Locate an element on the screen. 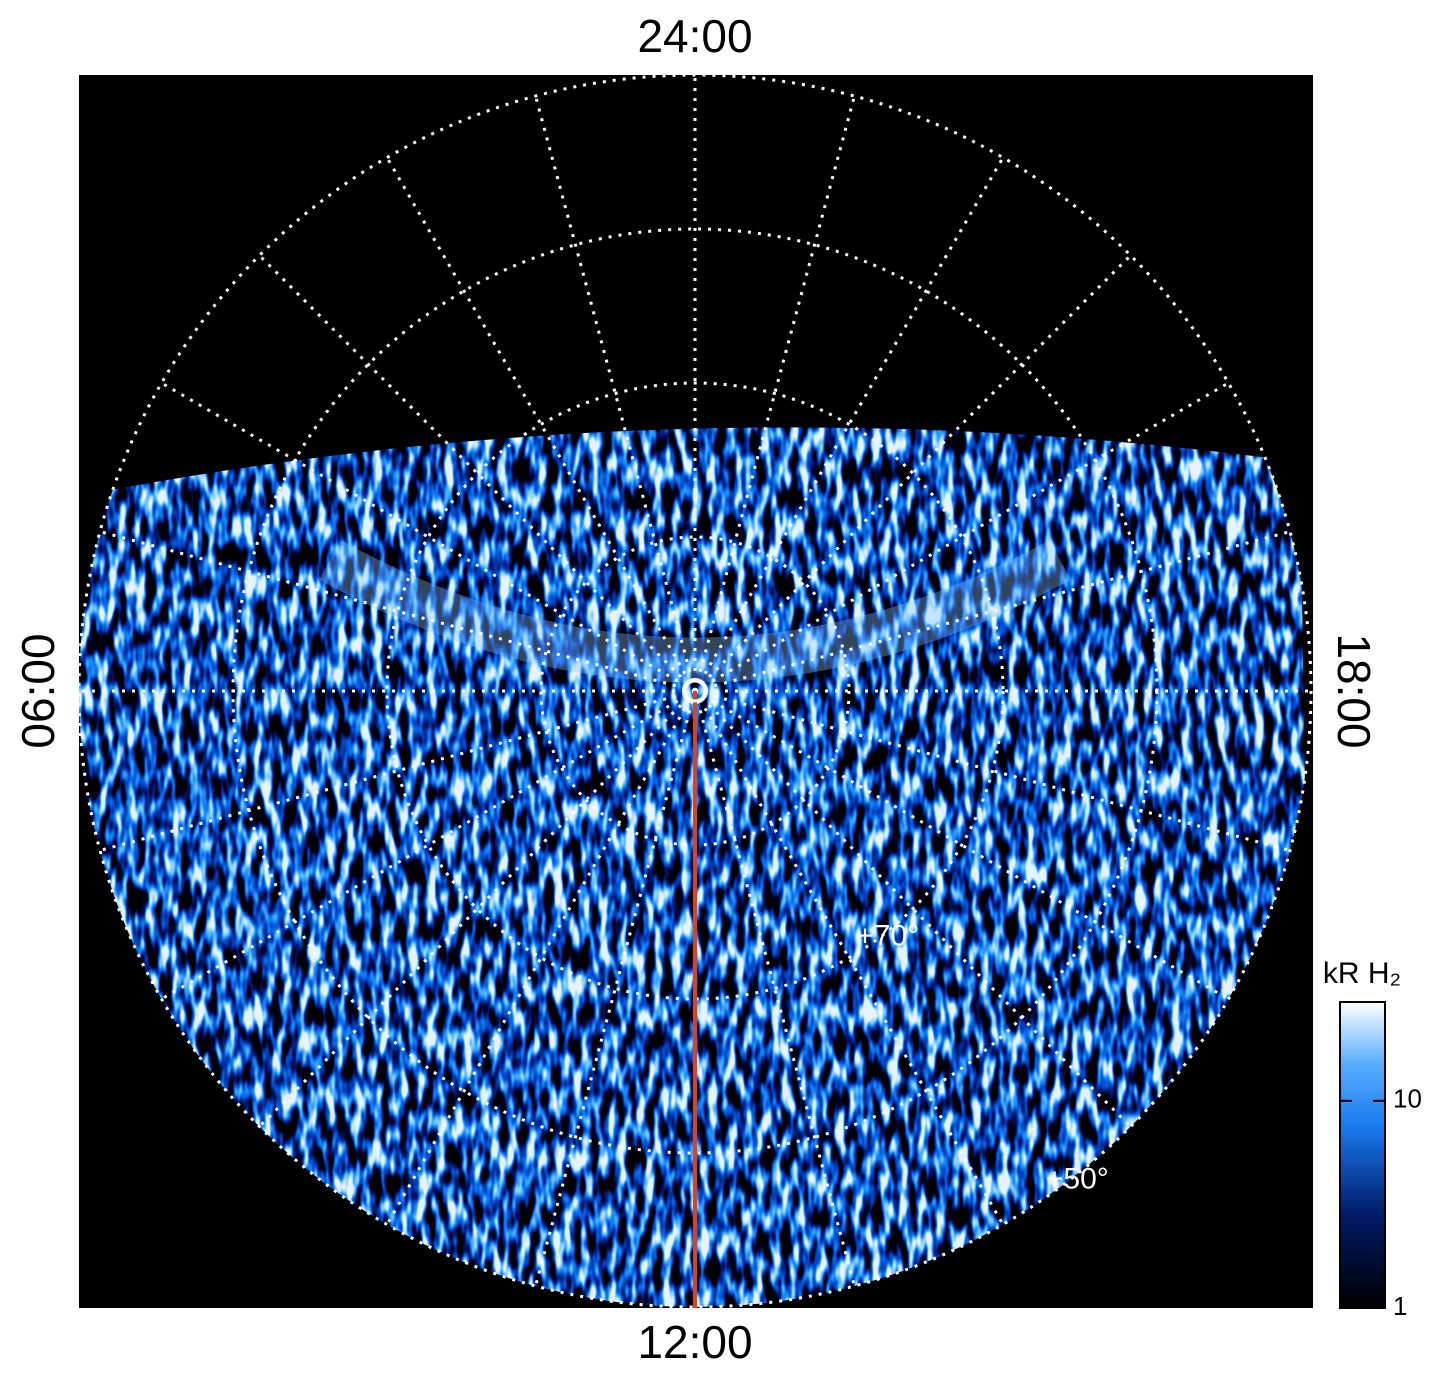 This screenshot has height=1384, width=1447. pole-marker is located at coordinates (695, 691).